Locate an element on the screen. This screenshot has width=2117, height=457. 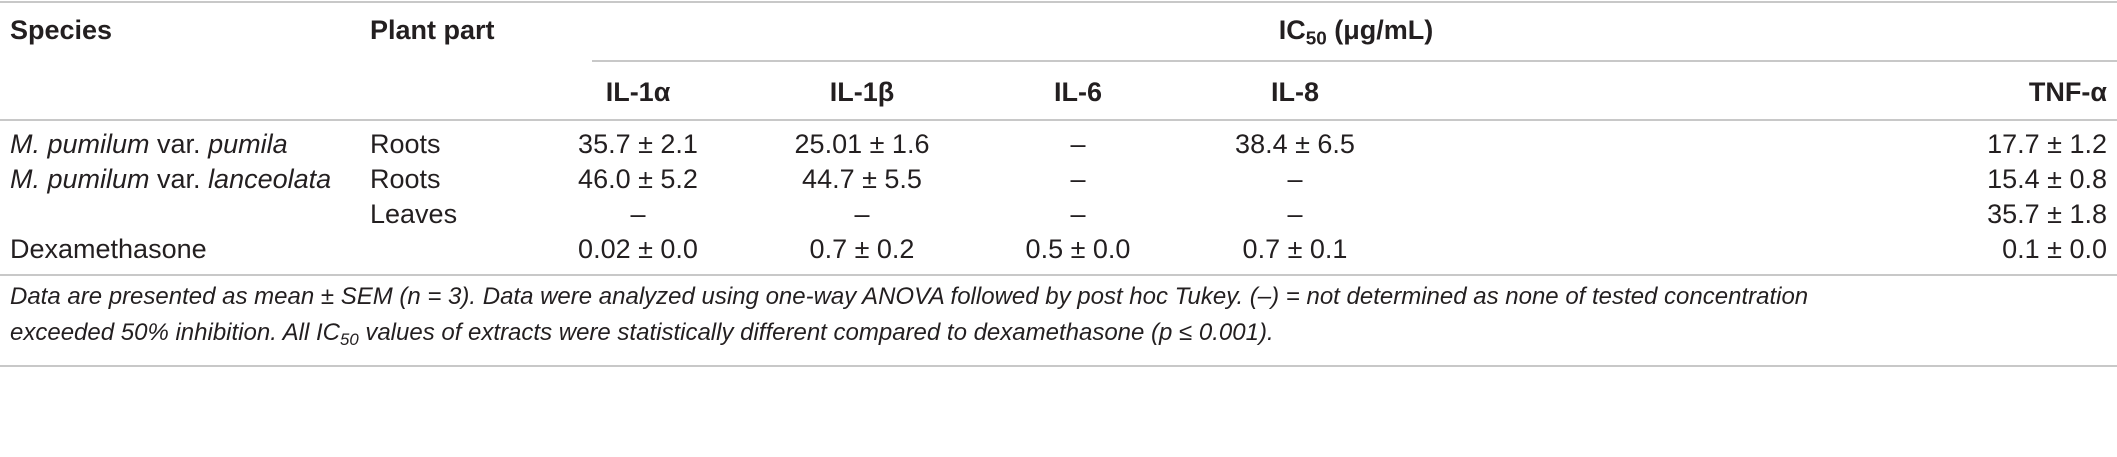
header-ic50-prefix: IC is located at coordinates (1292, 30).